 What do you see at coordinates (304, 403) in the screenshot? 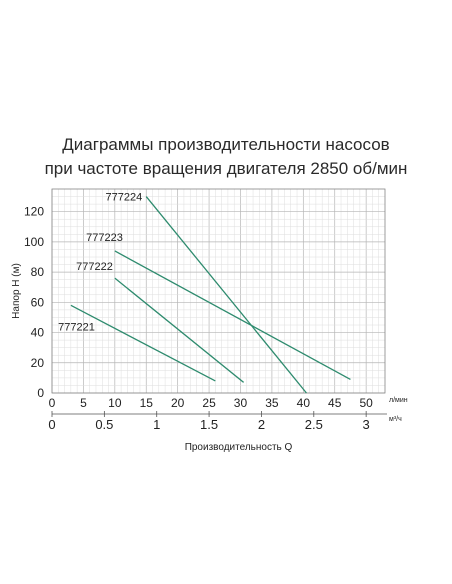
I see `x-tick-label-lmin: 40` at bounding box center [304, 403].